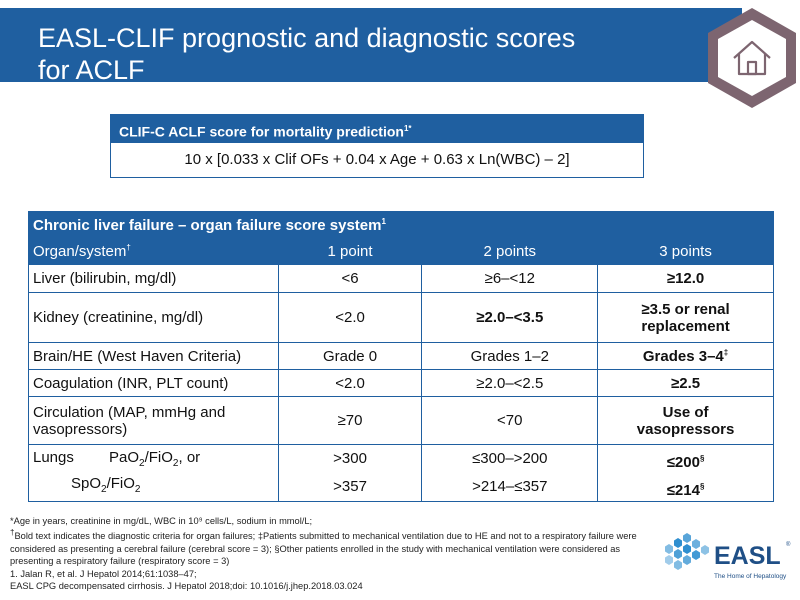  Describe the element at coordinates (153, 420) in the screenshot. I see `row-label: Circulation (MAP, mmHg and vasopressors)` at that location.